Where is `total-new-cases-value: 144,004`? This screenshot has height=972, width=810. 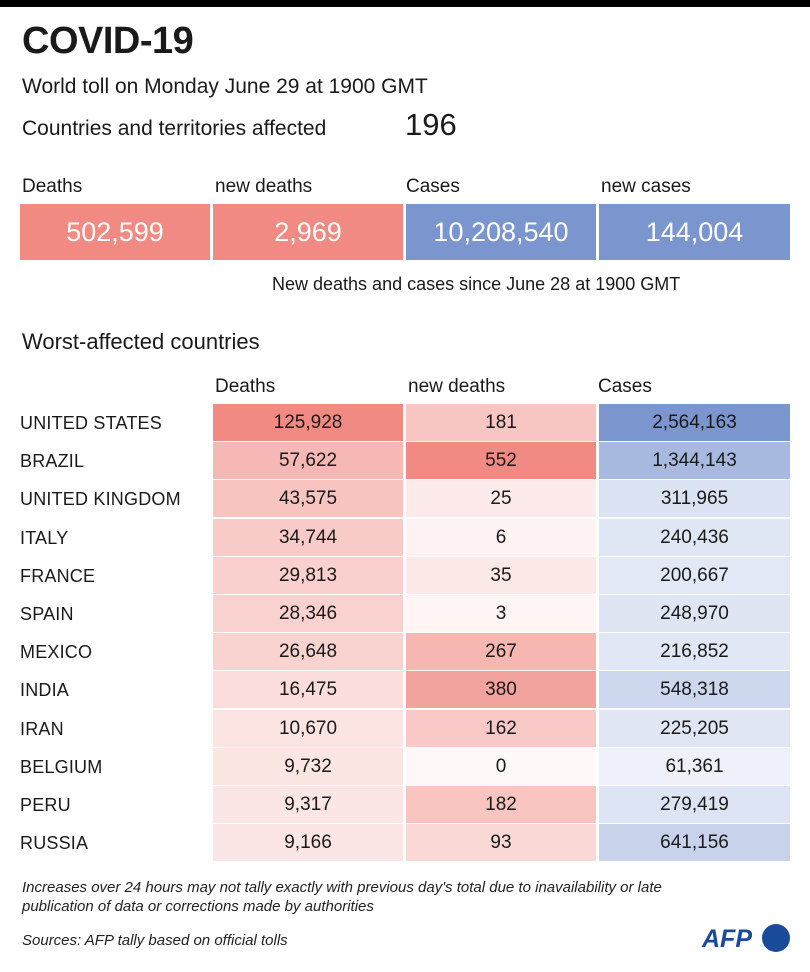
total-new-cases-value: 144,004 is located at coordinates (694, 232).